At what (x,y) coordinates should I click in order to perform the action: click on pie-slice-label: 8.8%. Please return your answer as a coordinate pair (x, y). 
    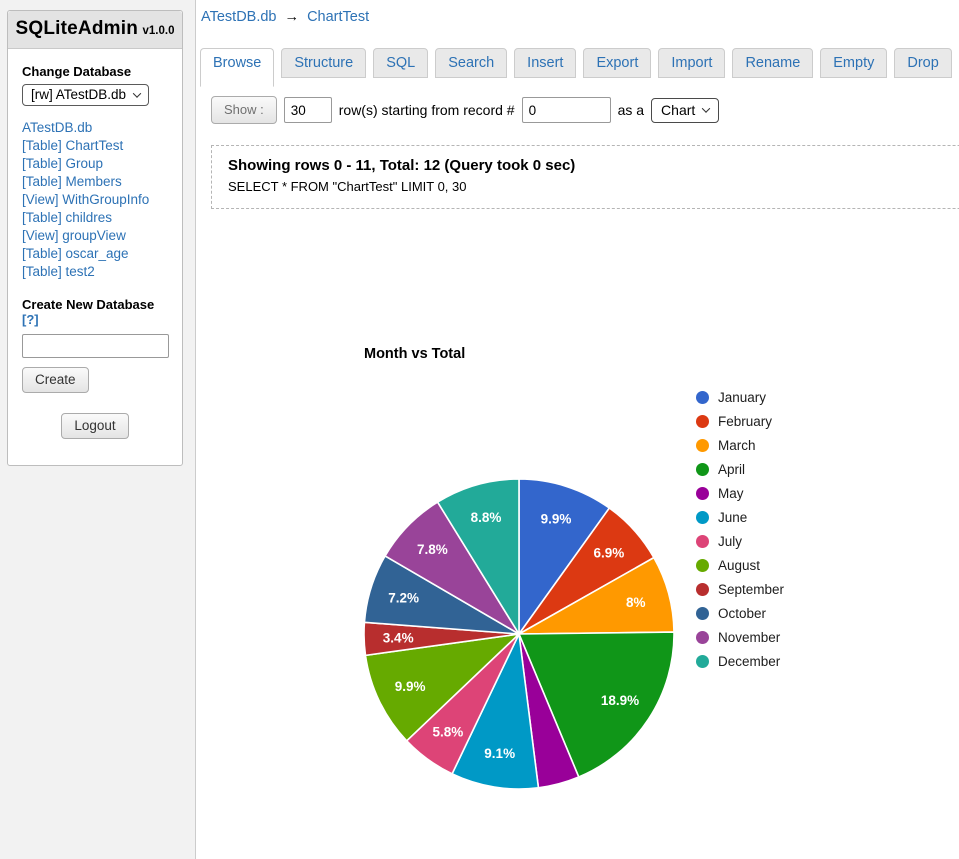
    Looking at the image, I should click on (486, 517).